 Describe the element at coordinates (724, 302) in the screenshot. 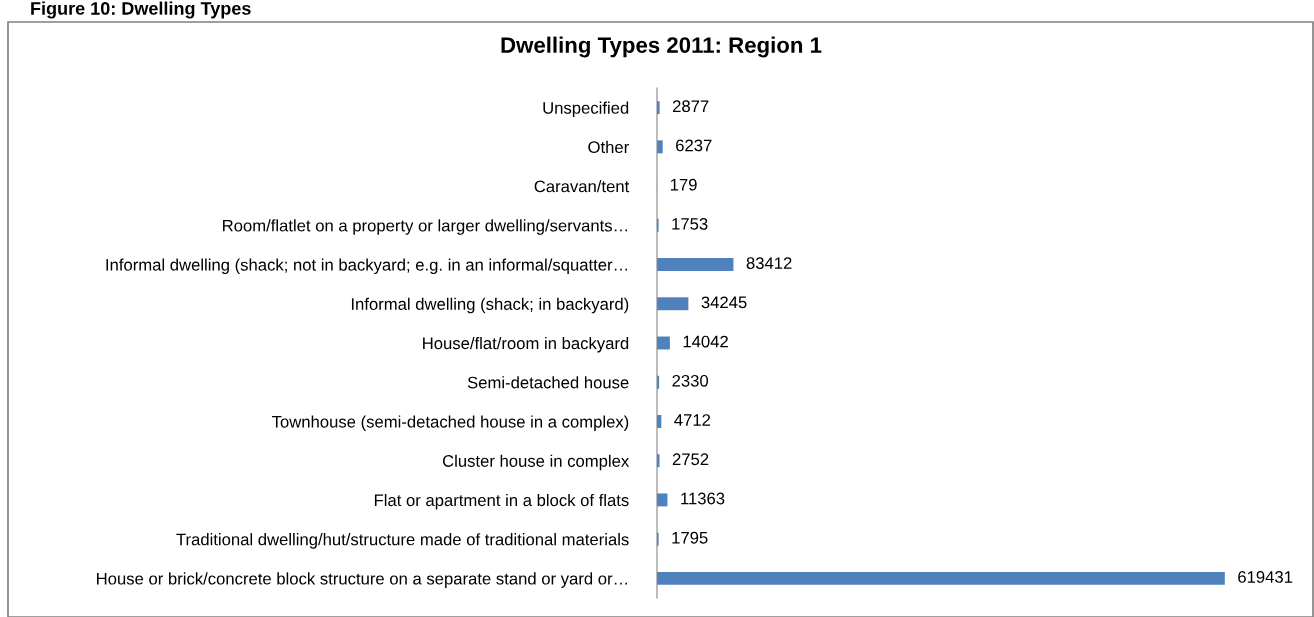

I see `data-label: 34245` at that location.